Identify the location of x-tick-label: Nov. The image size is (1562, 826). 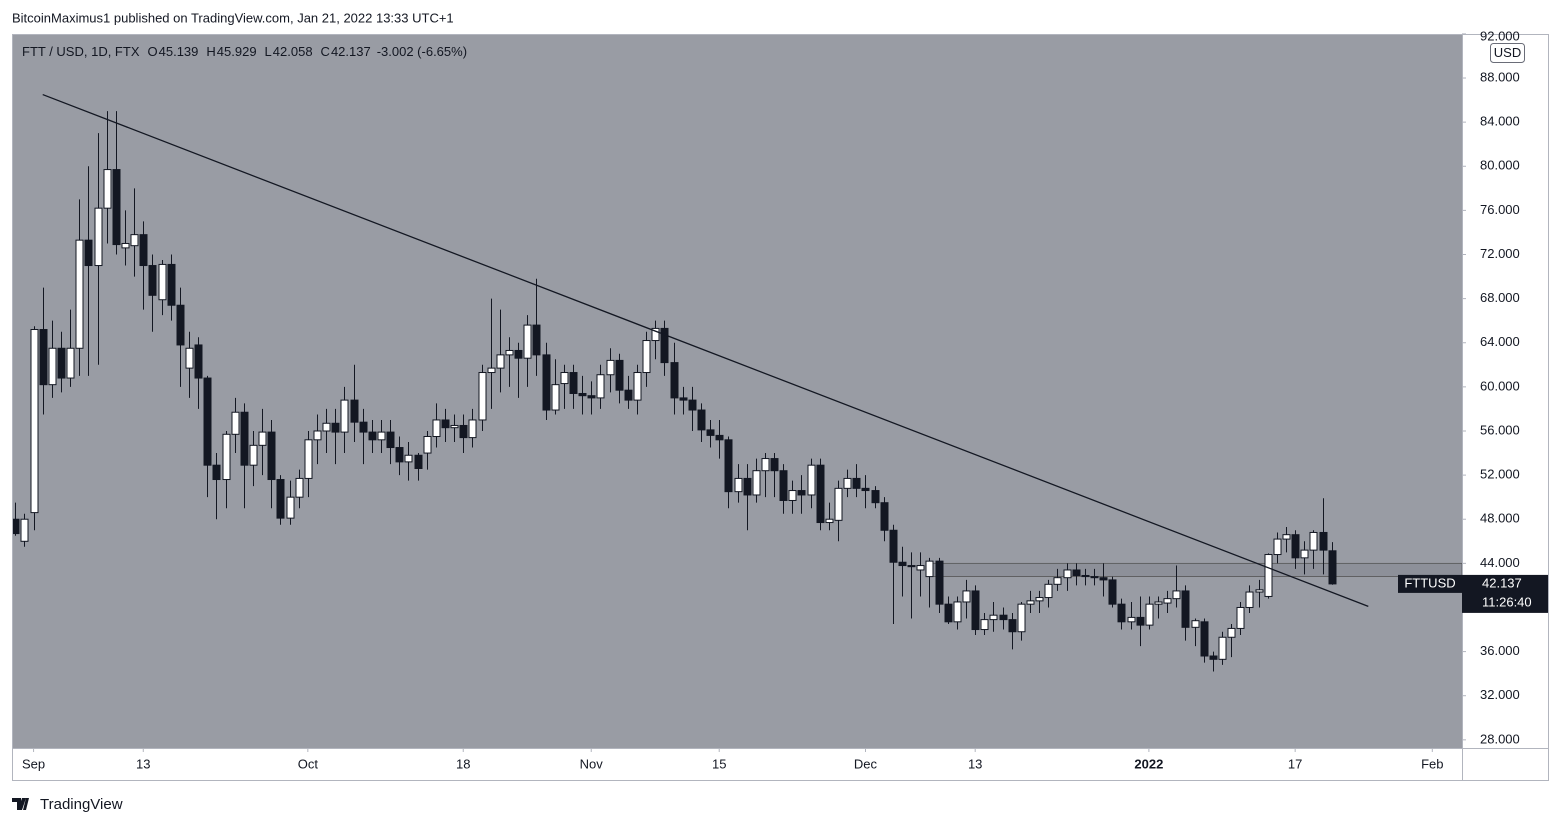
(592, 763).